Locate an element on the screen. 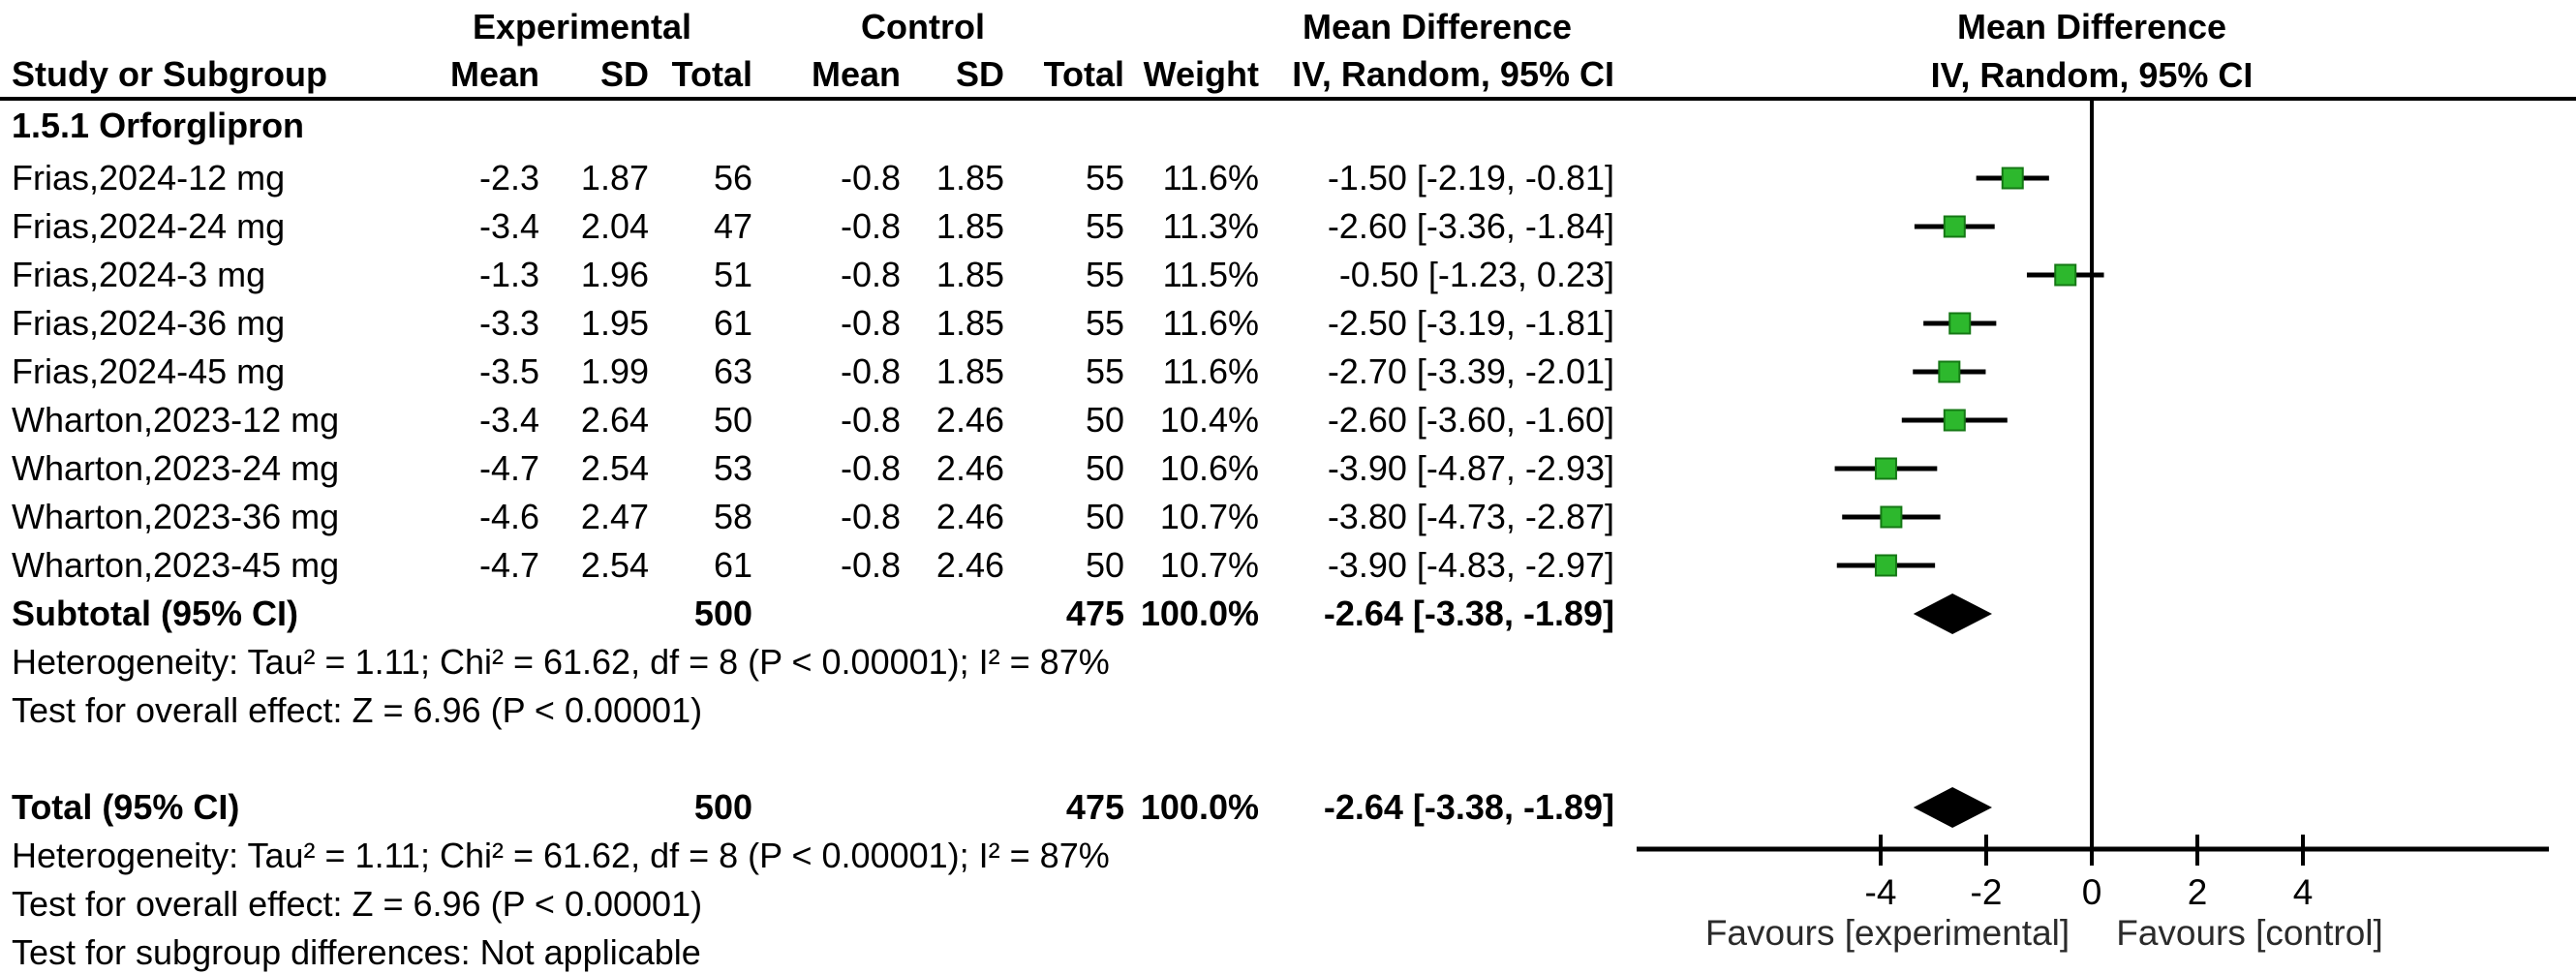  study-name: Wharton,2023-45 mg is located at coordinates (176, 565).